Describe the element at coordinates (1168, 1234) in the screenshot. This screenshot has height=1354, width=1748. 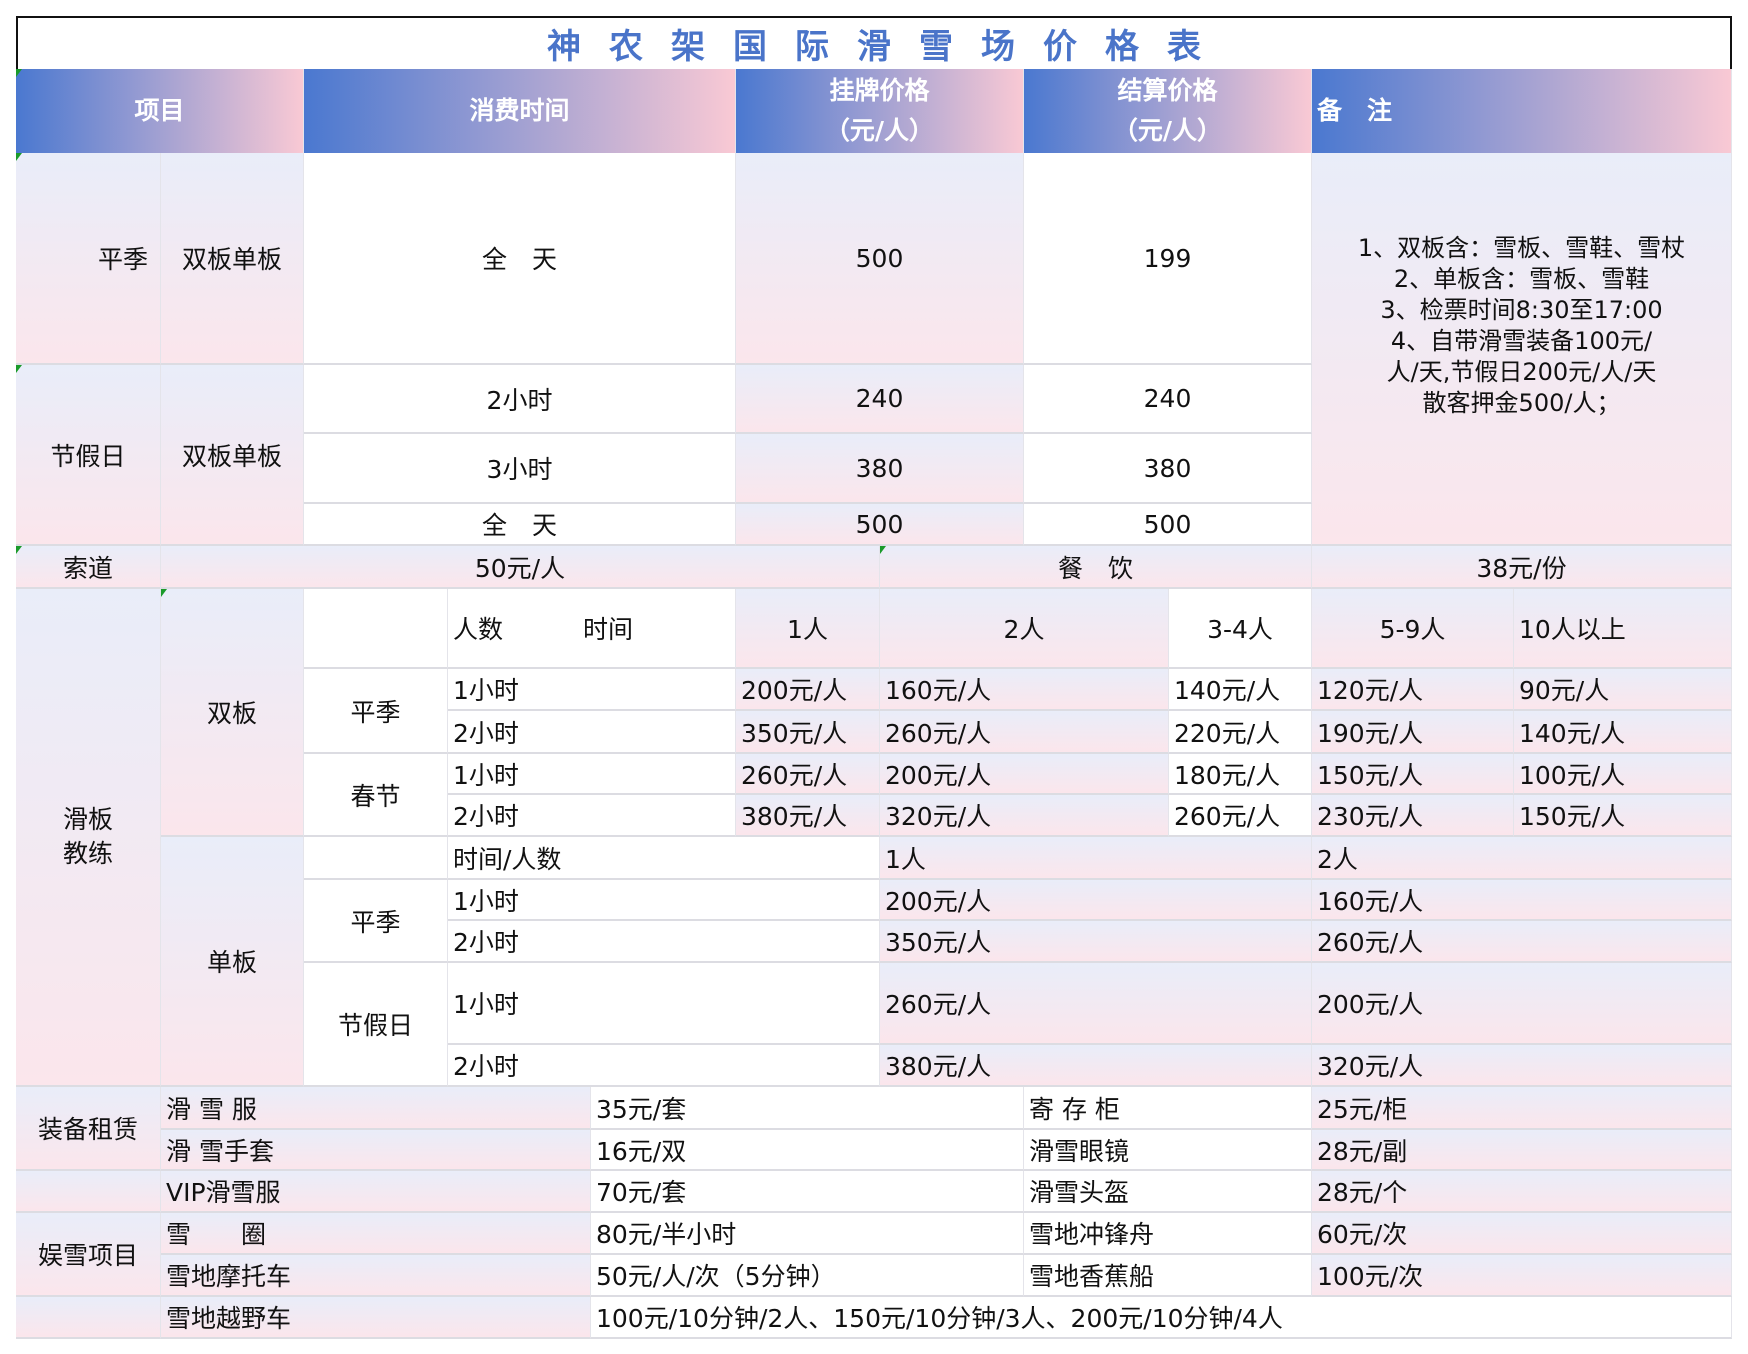
I see `item-name: 雪地冲锋舟` at that location.